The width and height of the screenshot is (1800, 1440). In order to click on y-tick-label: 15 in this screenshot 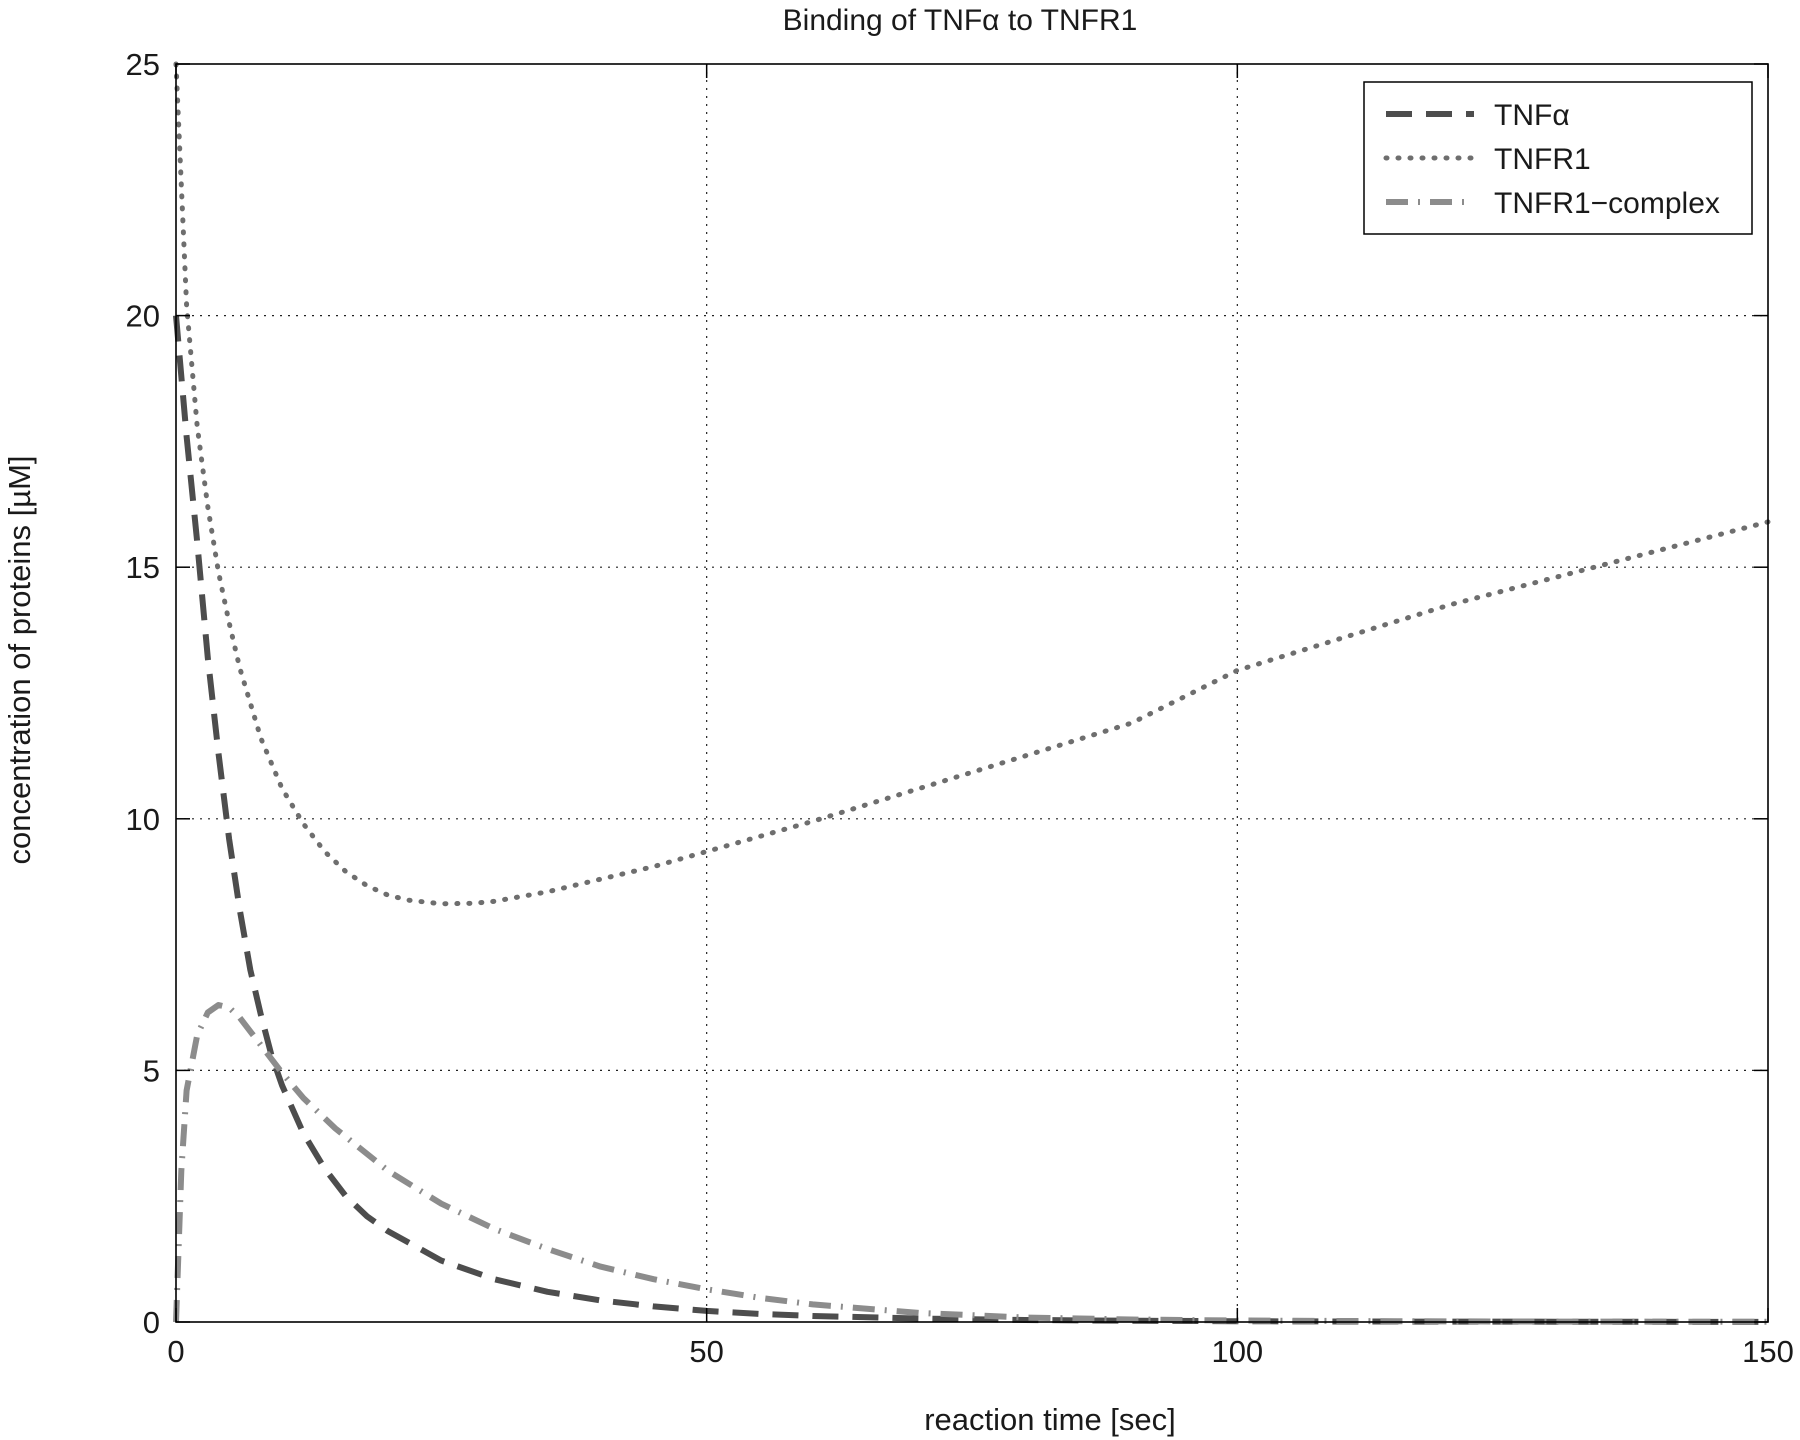, I will do `click(143, 567)`.